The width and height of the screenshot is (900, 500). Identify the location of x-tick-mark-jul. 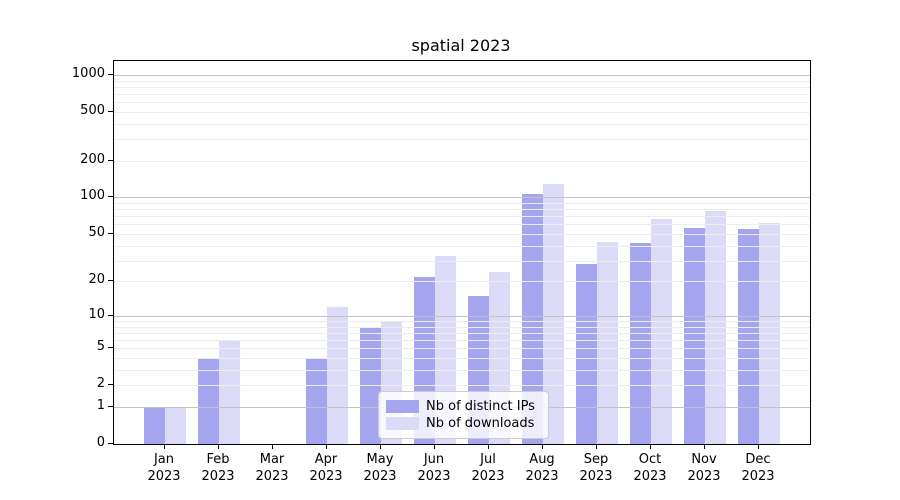
(488, 446).